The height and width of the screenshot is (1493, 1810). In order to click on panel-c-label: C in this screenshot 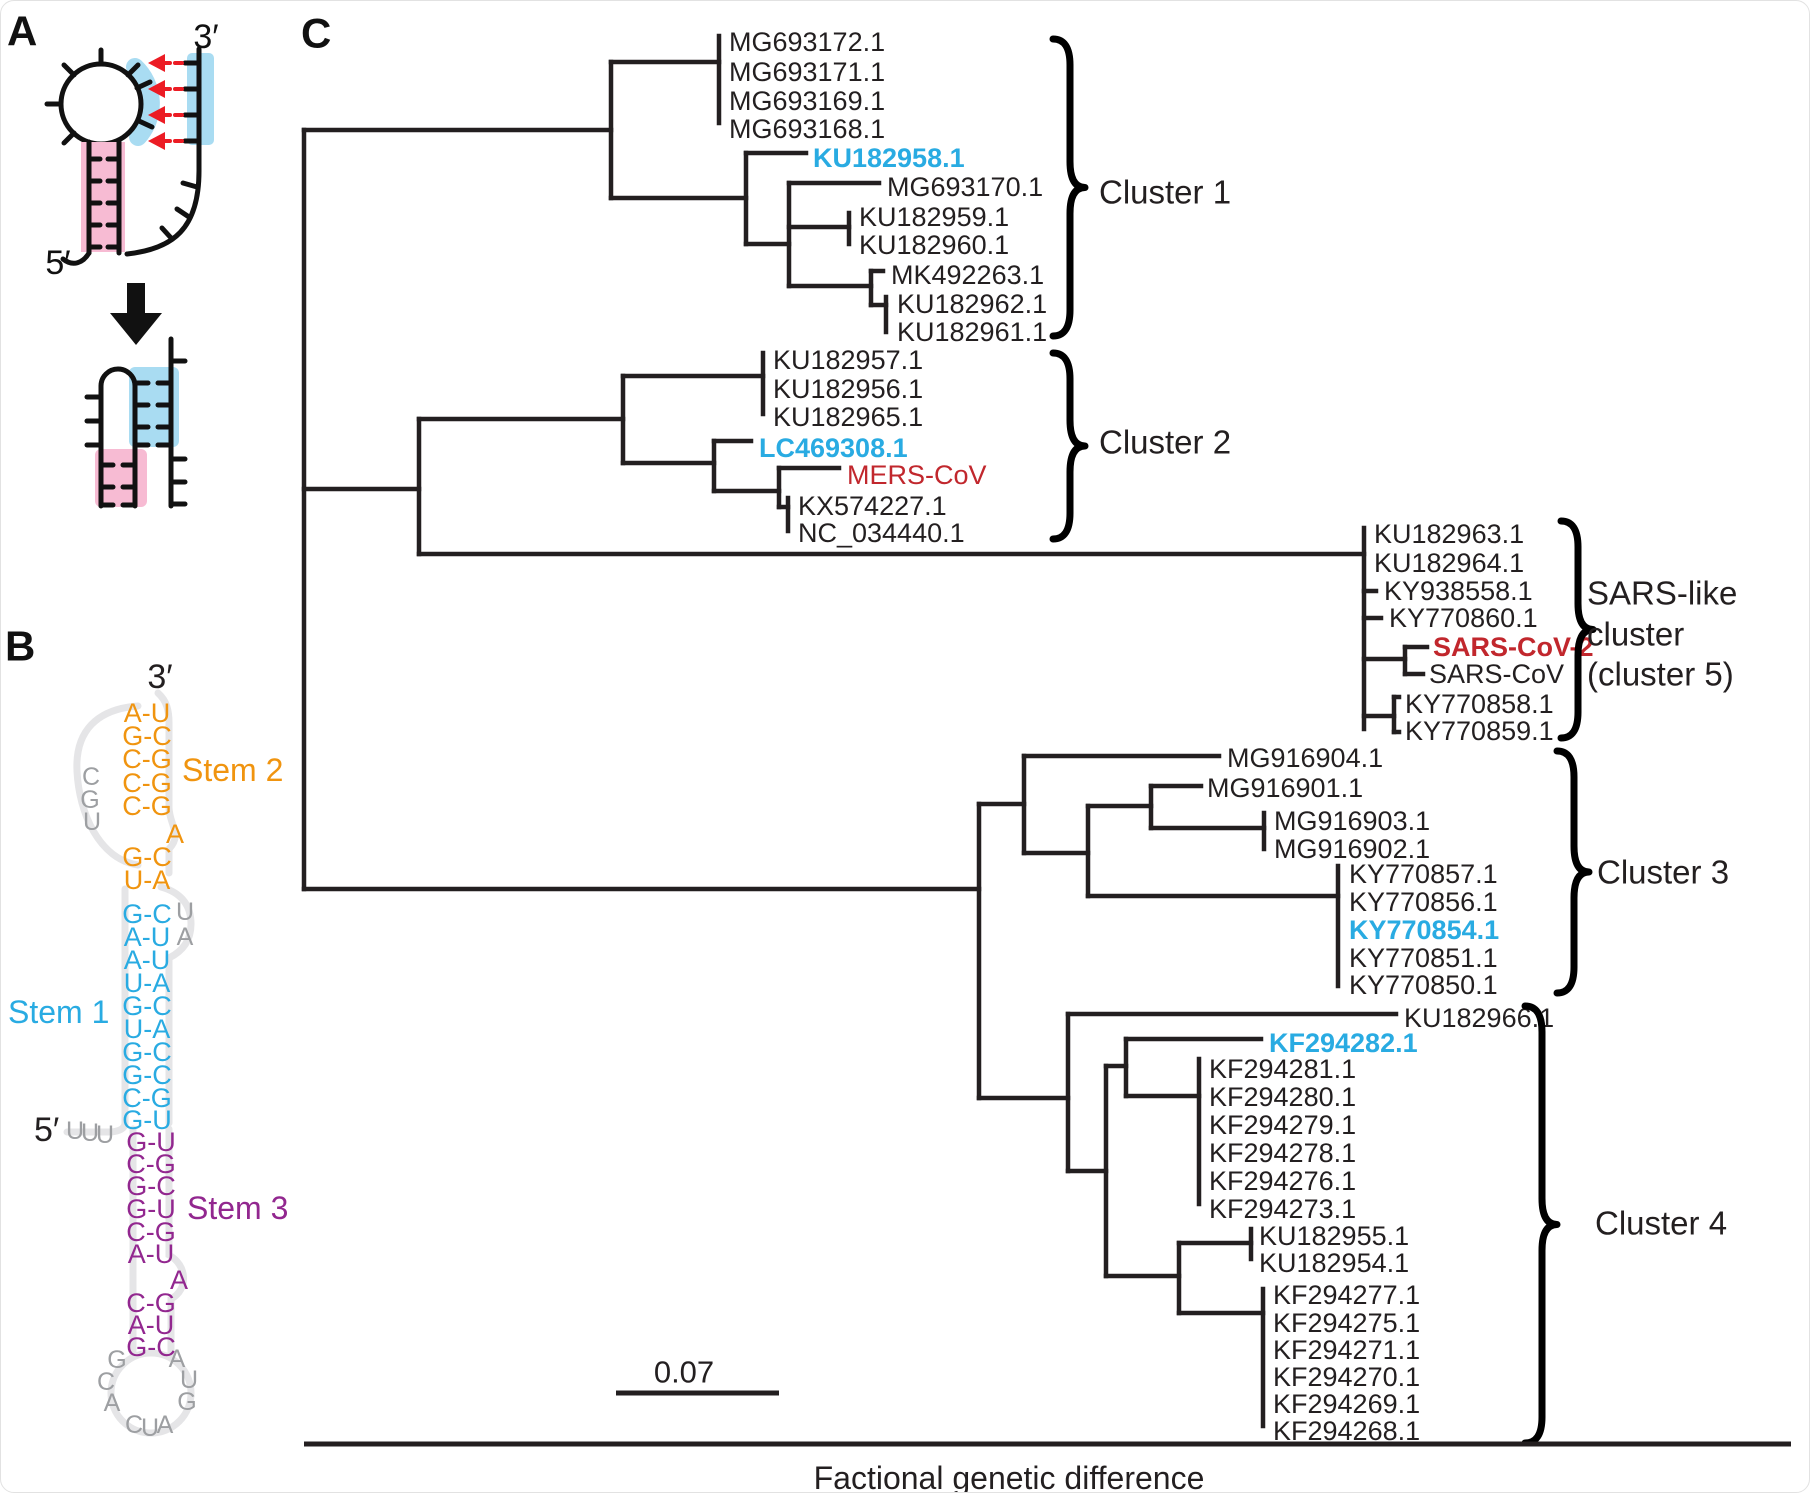, I will do `click(316, 33)`.